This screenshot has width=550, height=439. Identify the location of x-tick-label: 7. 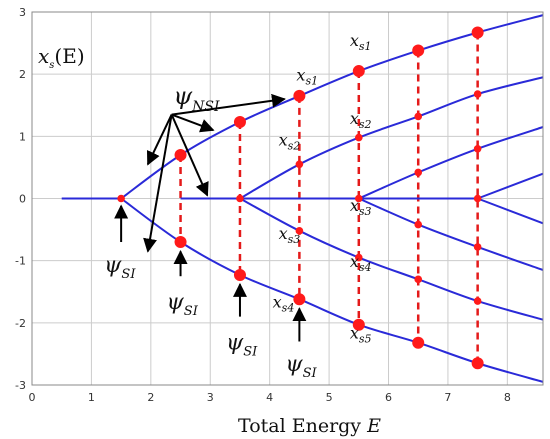
(447, 397).